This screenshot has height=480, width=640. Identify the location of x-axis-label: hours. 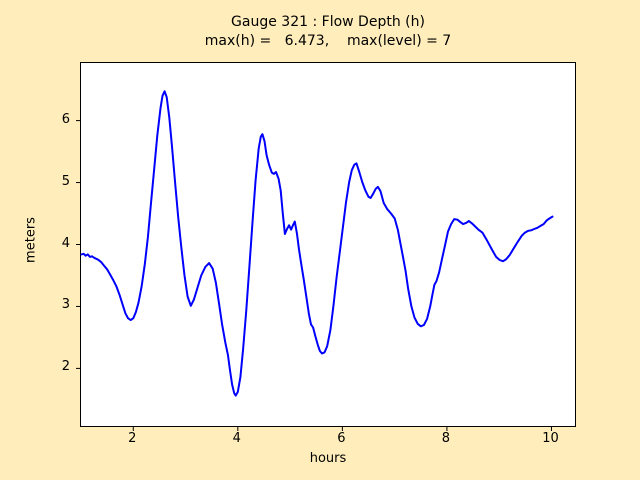
(328, 458).